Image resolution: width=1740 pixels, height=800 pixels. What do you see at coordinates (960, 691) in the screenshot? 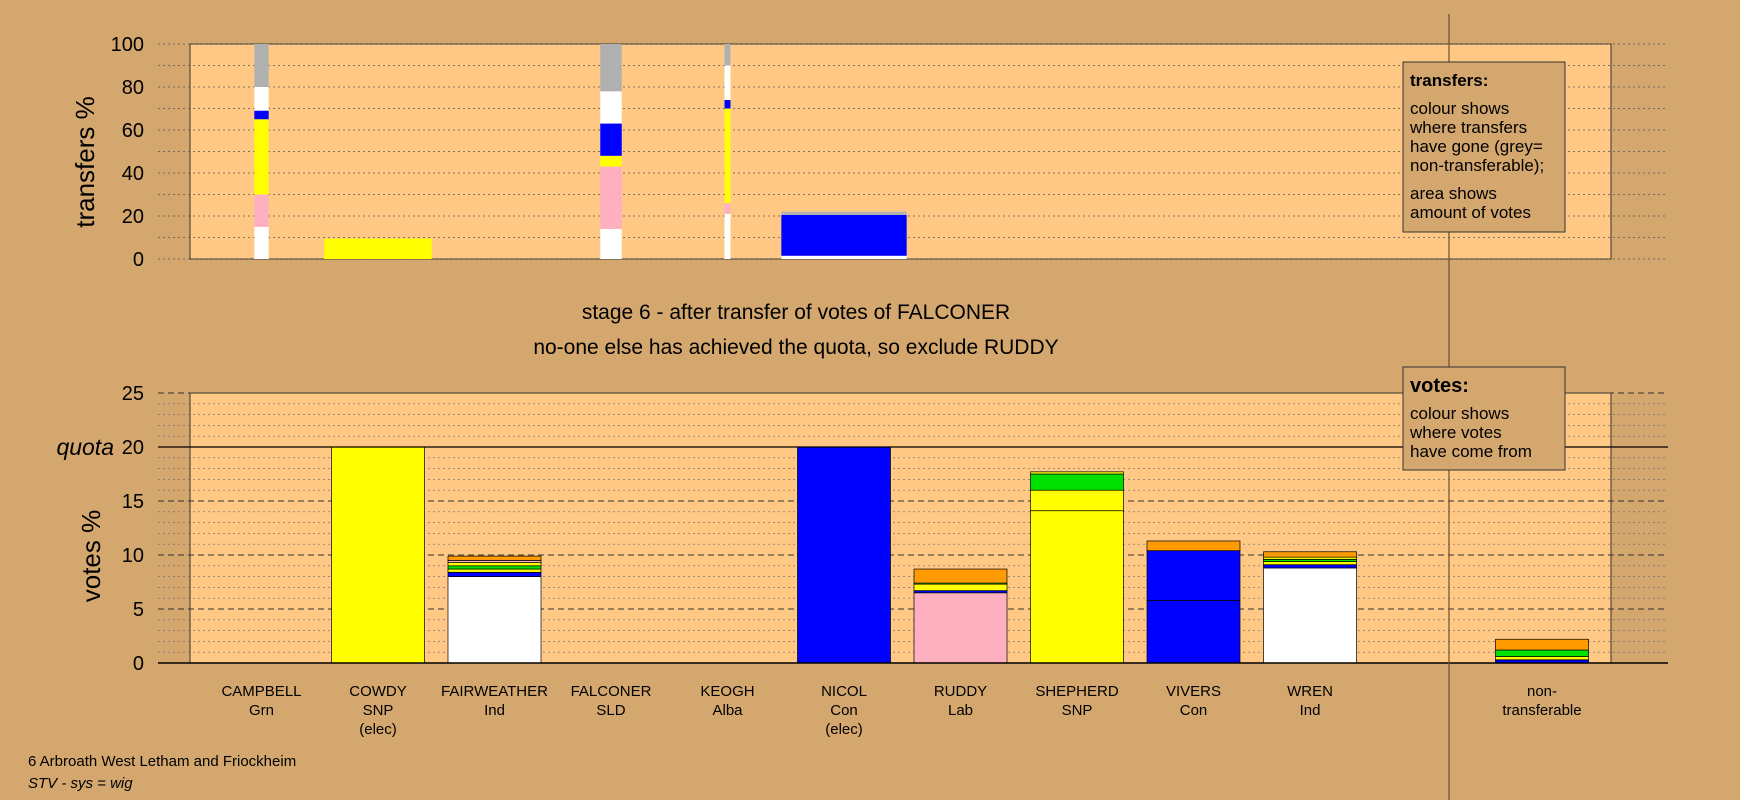
I see `candidate-label: RUDDY` at bounding box center [960, 691].